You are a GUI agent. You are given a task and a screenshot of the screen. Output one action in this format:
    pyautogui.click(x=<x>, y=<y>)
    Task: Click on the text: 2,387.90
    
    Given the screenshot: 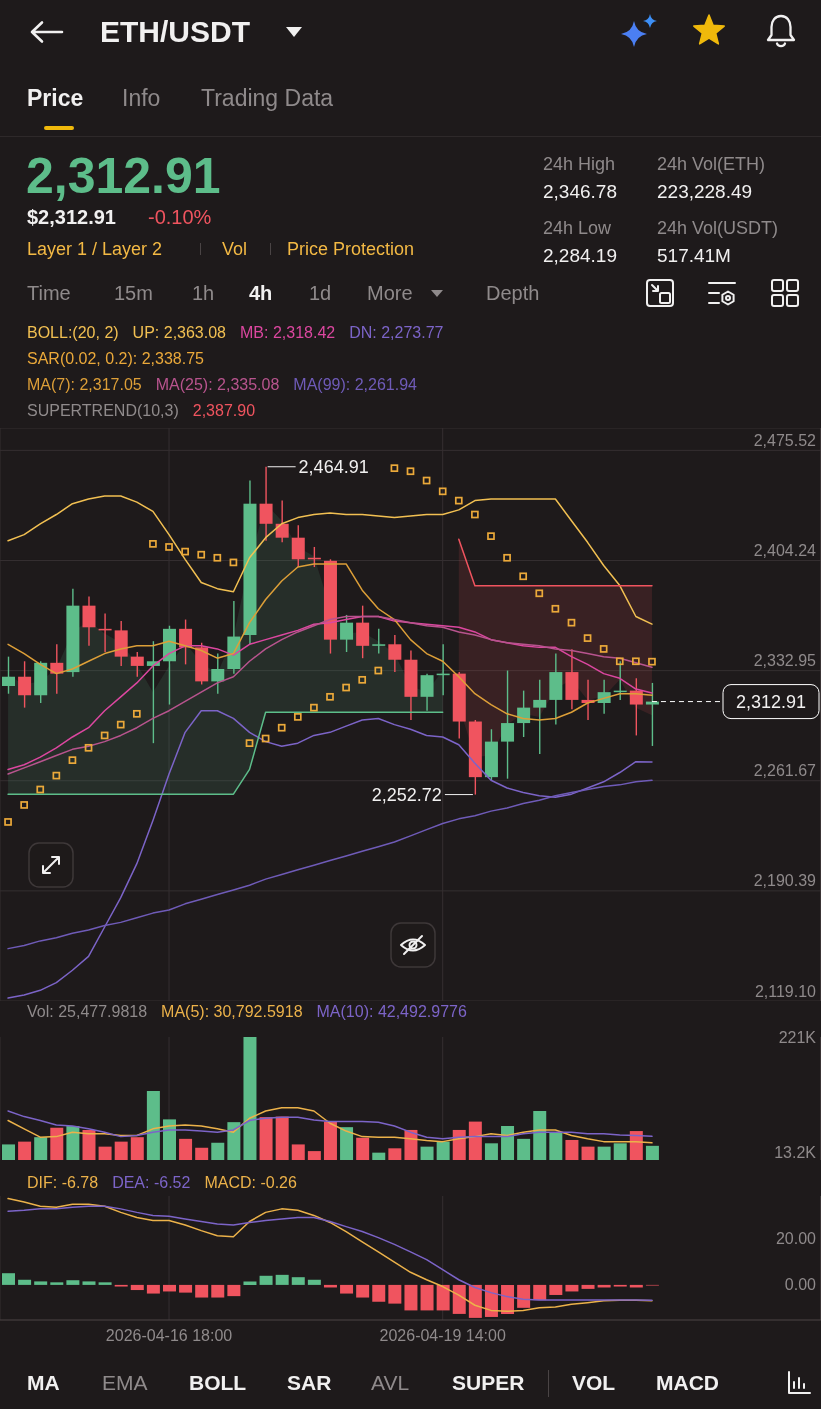 What is the action you would take?
    pyautogui.click(x=224, y=411)
    